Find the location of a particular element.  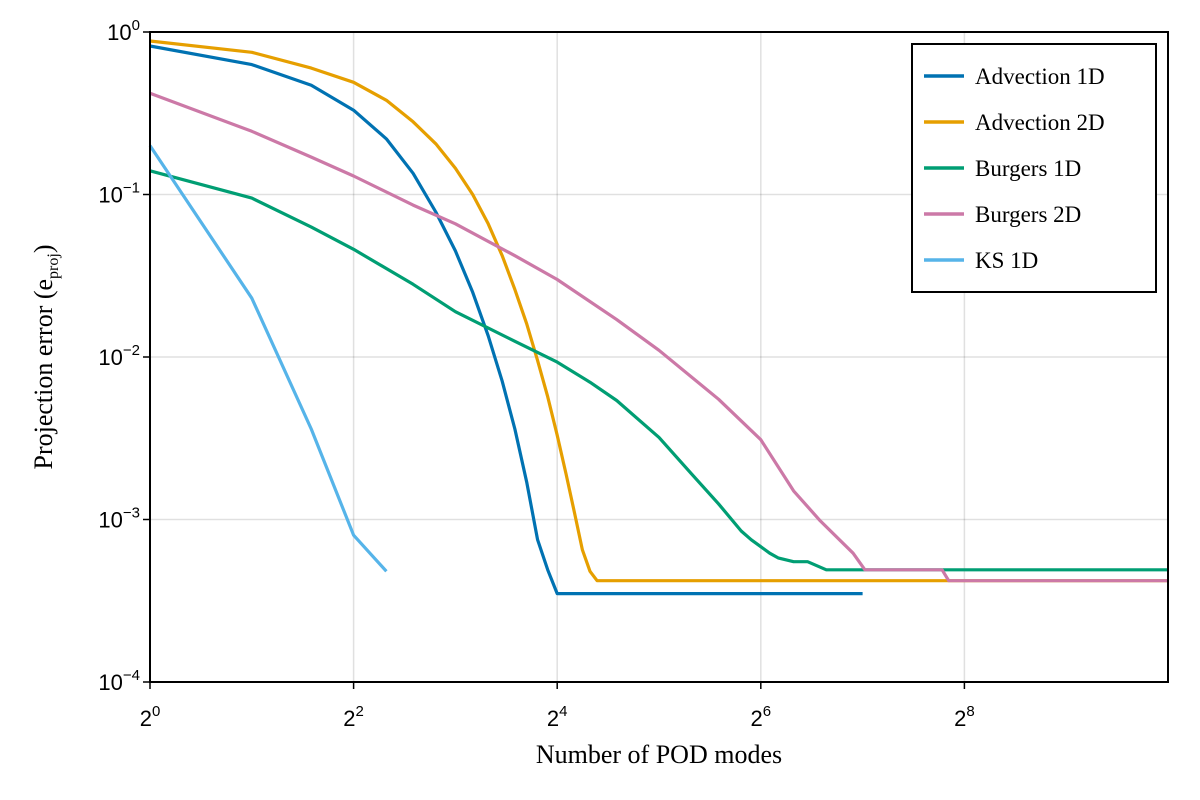

x-tick-label: 24 is located at coordinates (557, 717).